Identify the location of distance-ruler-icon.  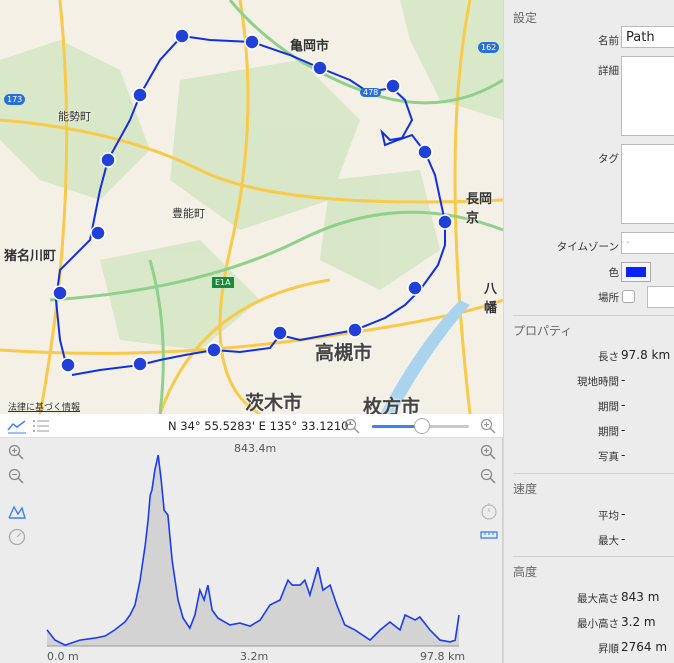
(489, 535).